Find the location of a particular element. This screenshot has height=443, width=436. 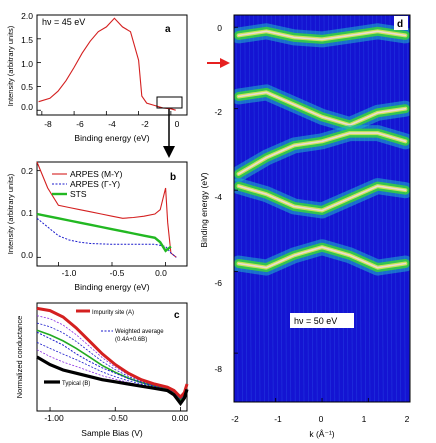

panel-c-frame is located at coordinates (112, 357).